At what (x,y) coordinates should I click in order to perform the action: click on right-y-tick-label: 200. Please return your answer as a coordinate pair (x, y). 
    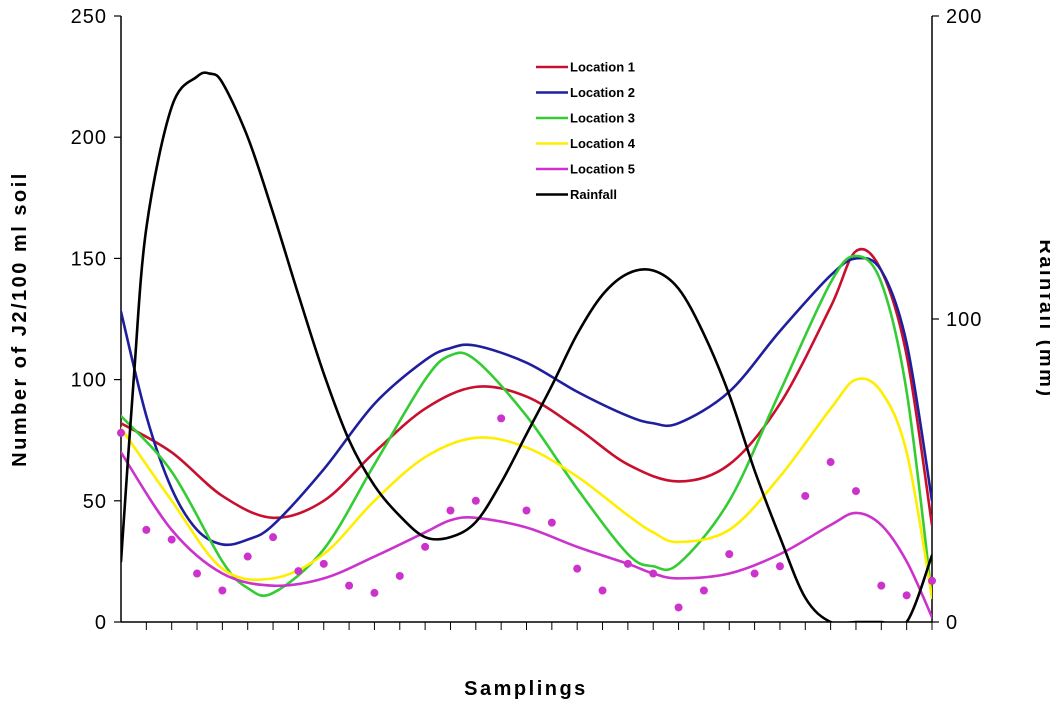
    Looking at the image, I should click on (964, 17).